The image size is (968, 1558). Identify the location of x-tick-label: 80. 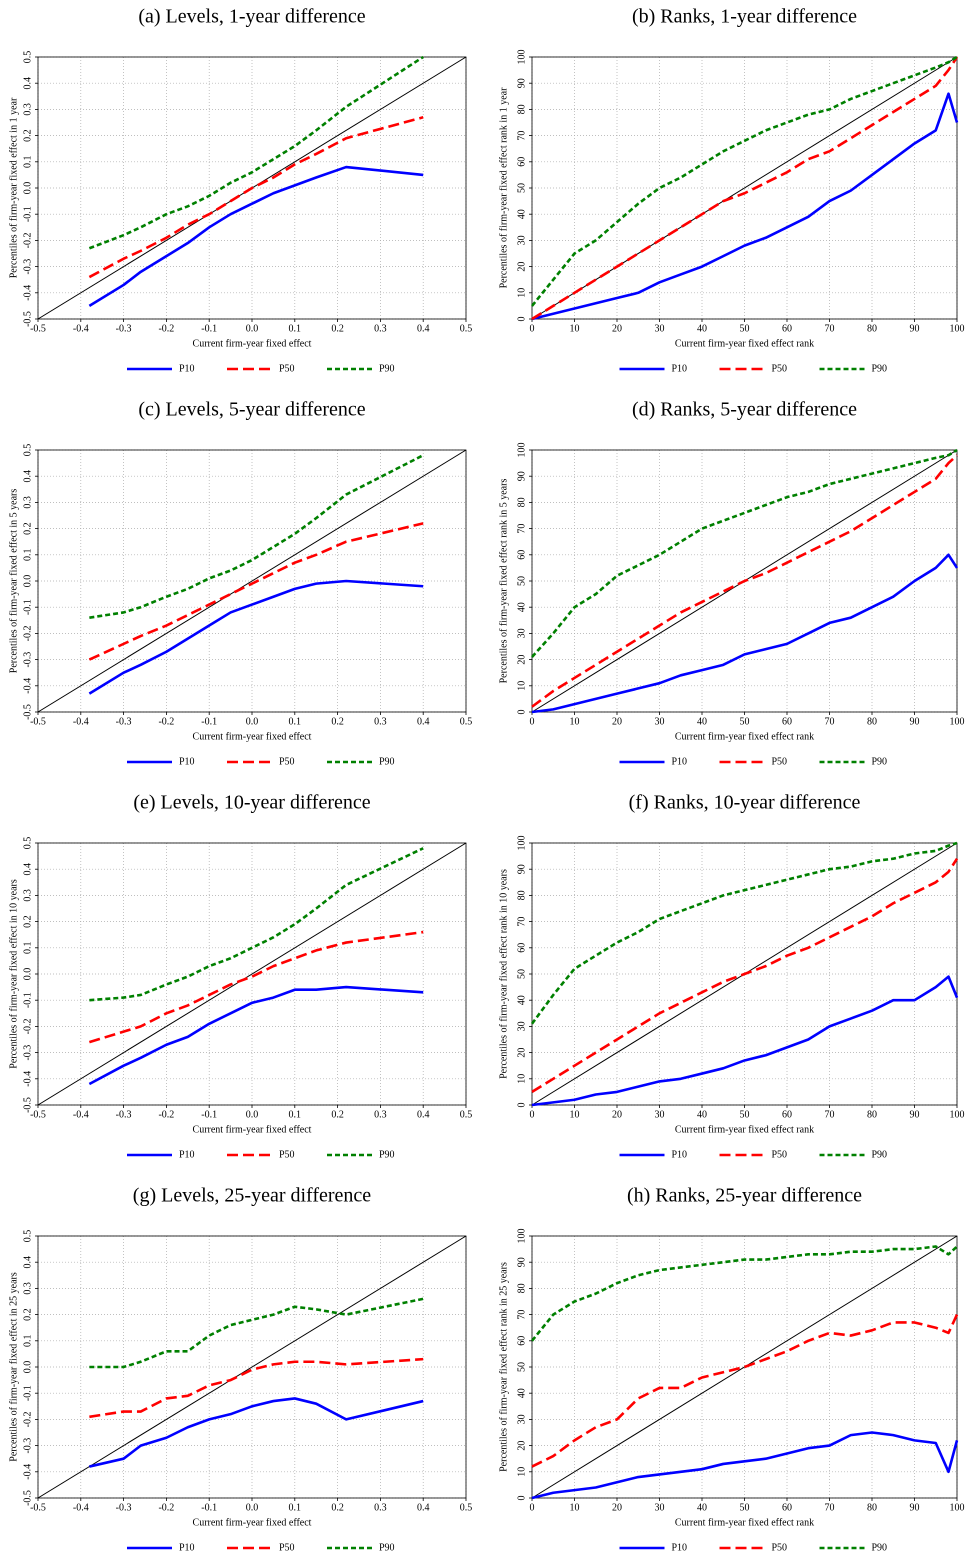
(872, 328).